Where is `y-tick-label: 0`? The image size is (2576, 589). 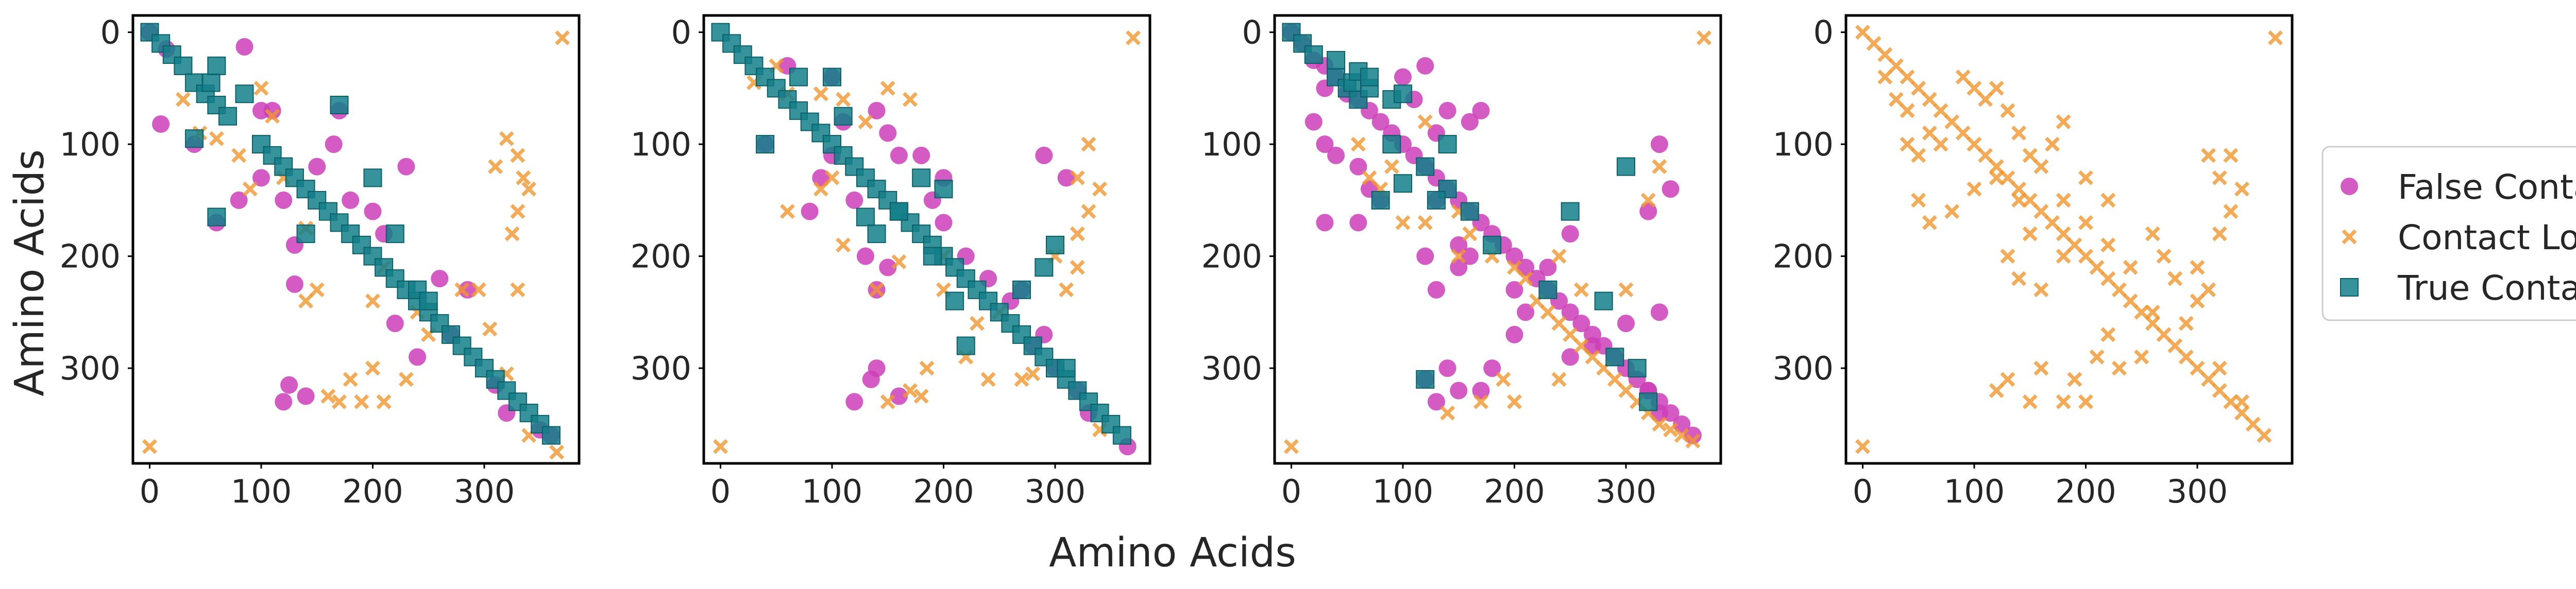
y-tick-label: 0 is located at coordinates (1252, 32).